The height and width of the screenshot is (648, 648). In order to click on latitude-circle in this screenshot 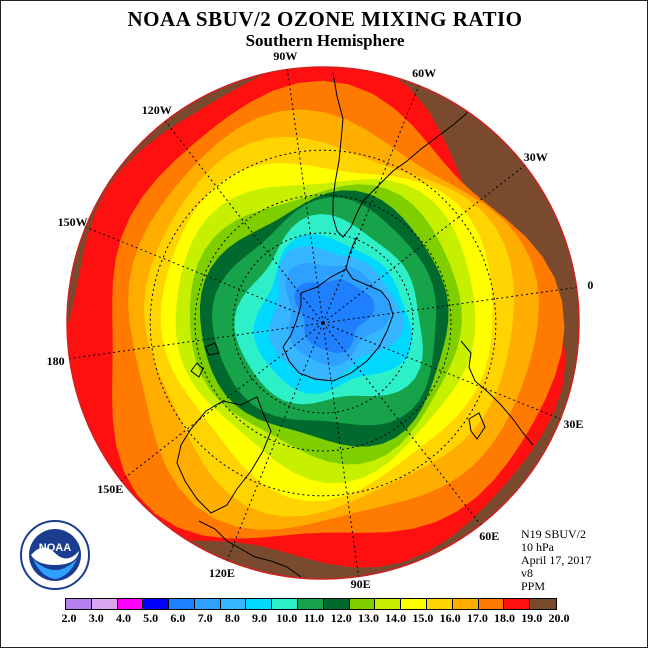, I will do `click(323, 323)`.